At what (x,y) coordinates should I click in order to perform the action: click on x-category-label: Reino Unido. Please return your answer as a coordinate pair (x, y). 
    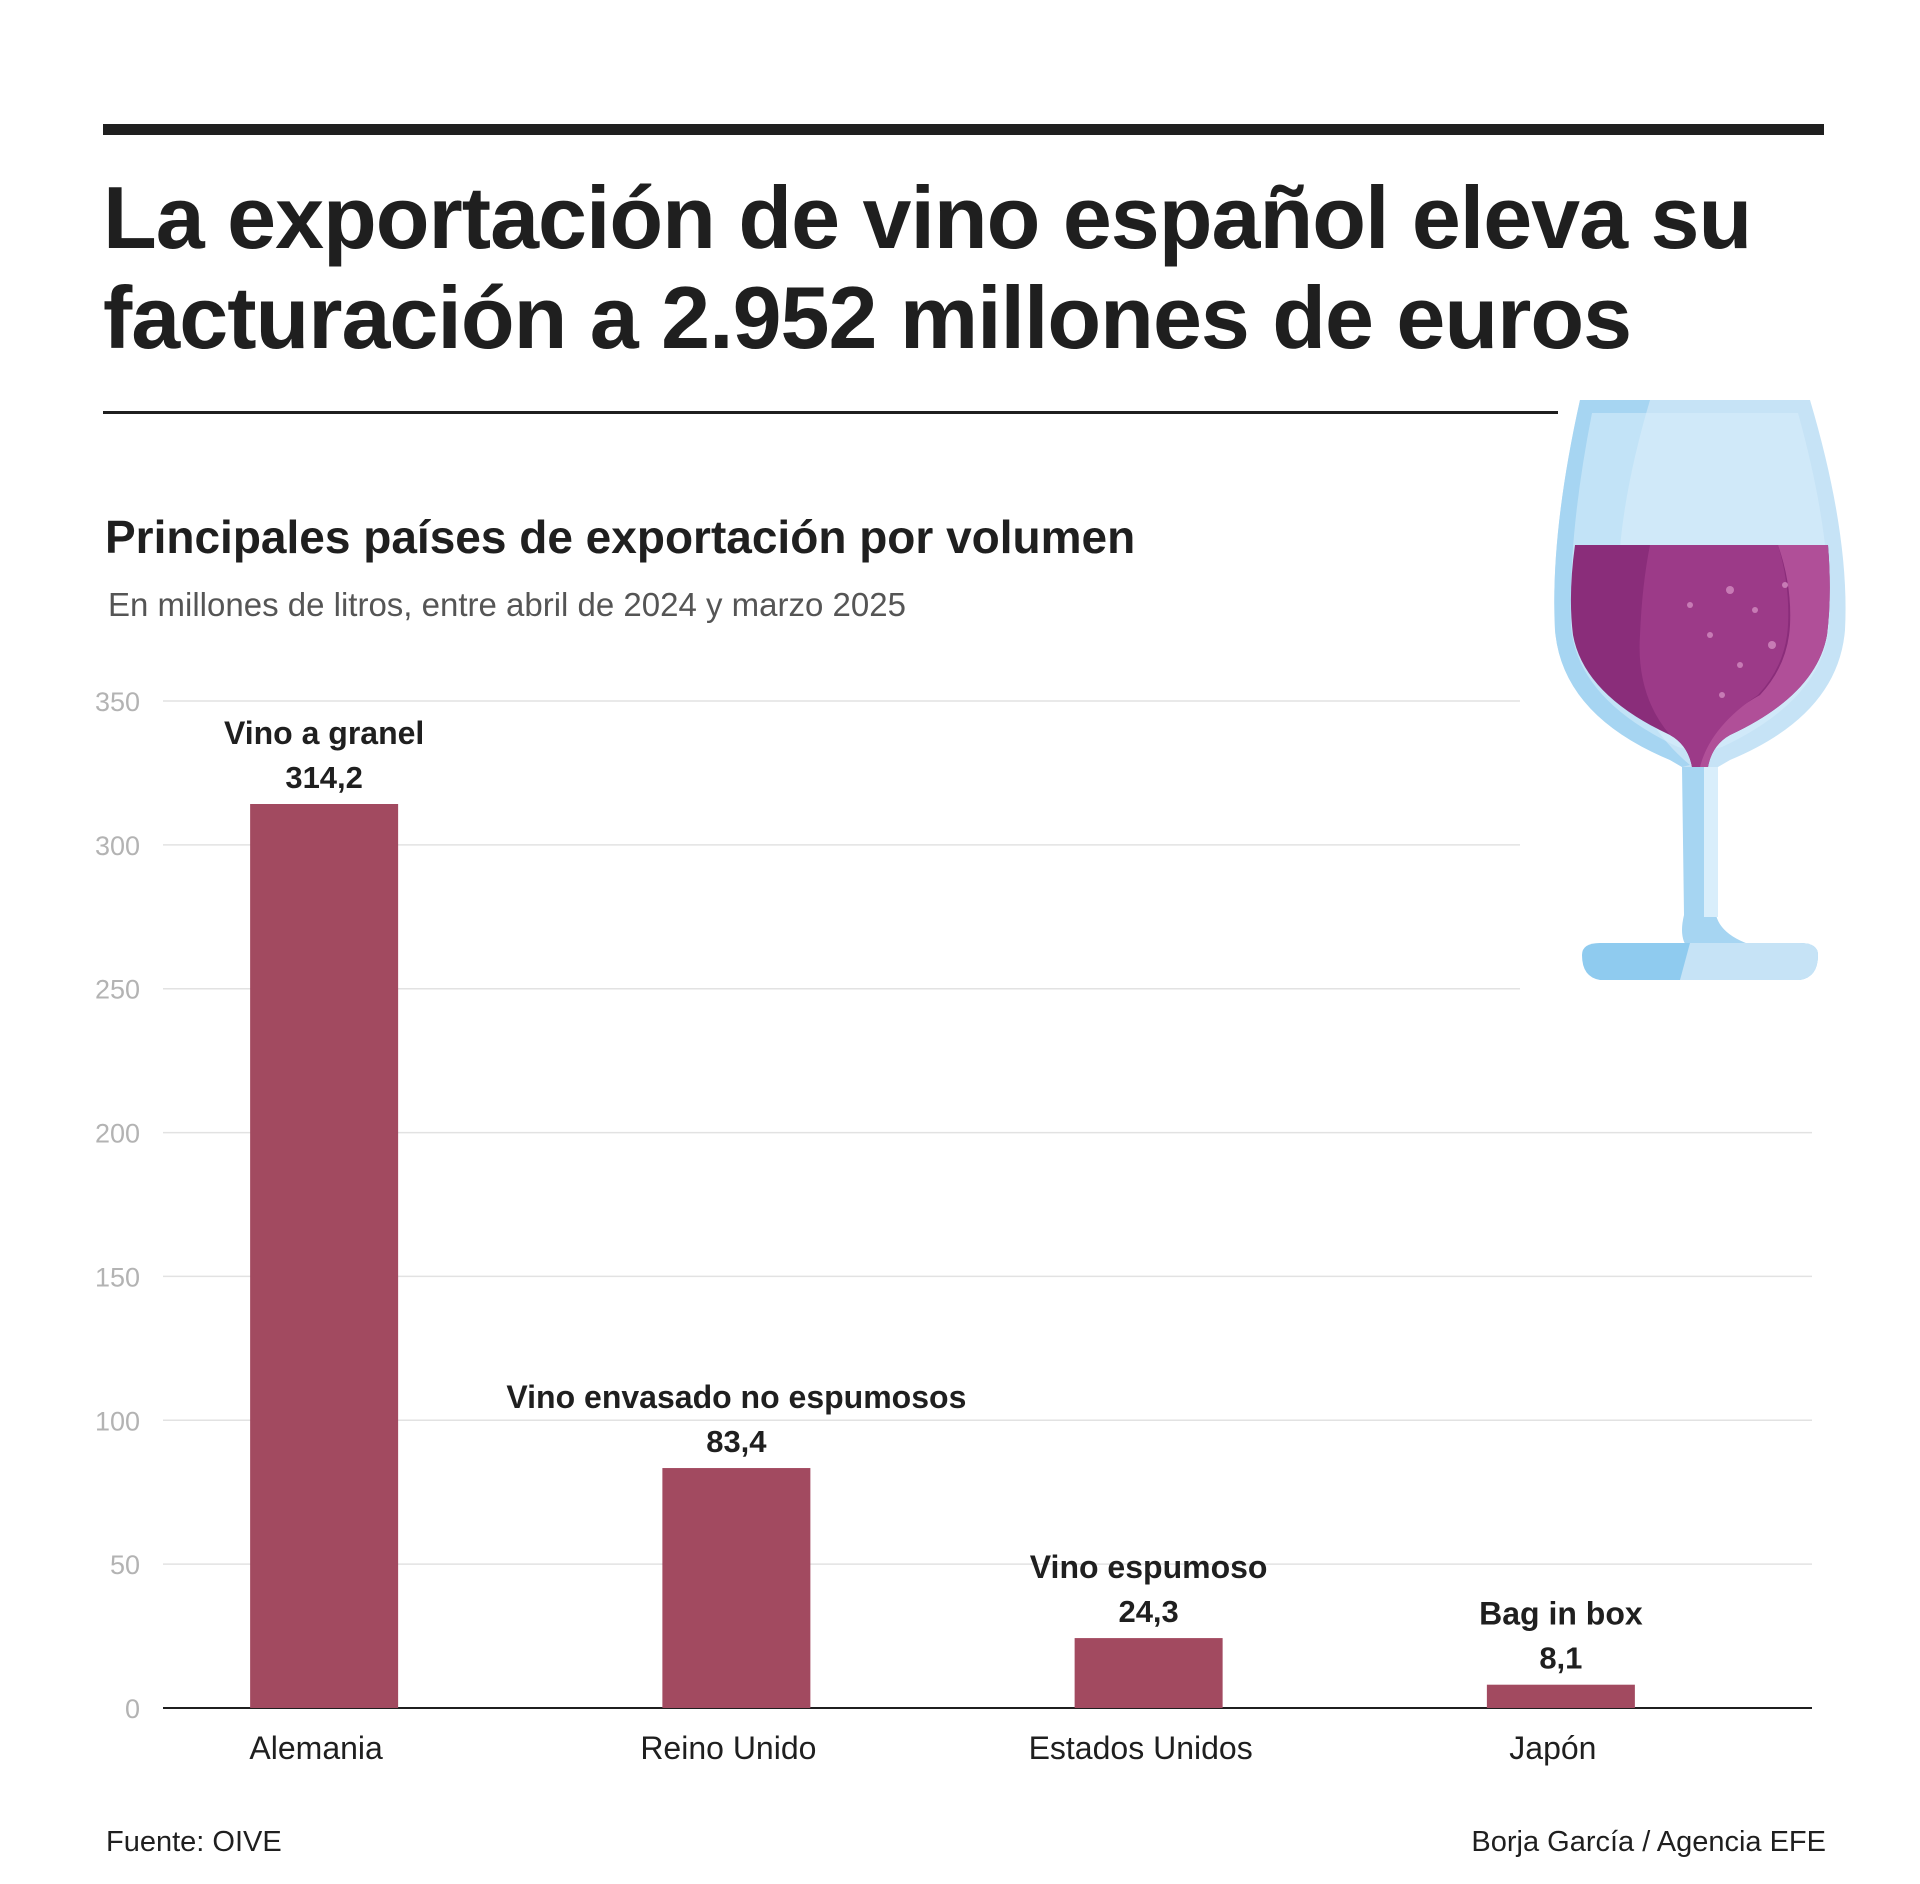
    Looking at the image, I should click on (728, 1748).